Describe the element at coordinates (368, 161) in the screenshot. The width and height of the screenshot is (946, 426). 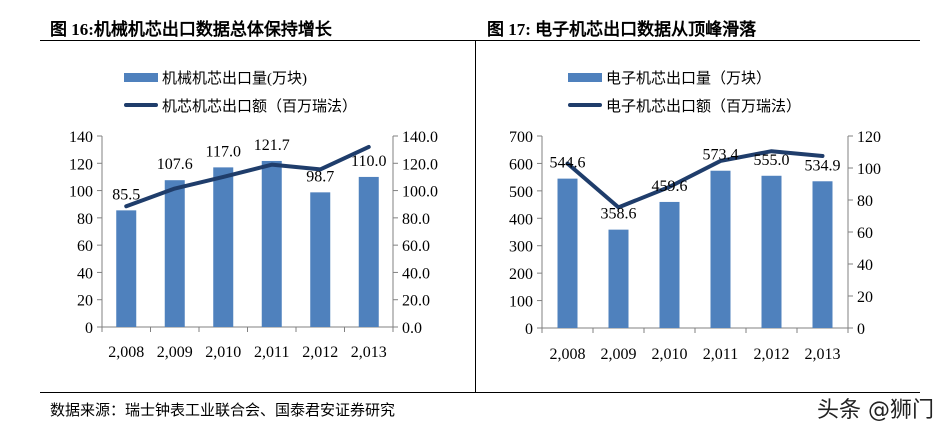
I see `bar-data-label: 110.0` at that location.